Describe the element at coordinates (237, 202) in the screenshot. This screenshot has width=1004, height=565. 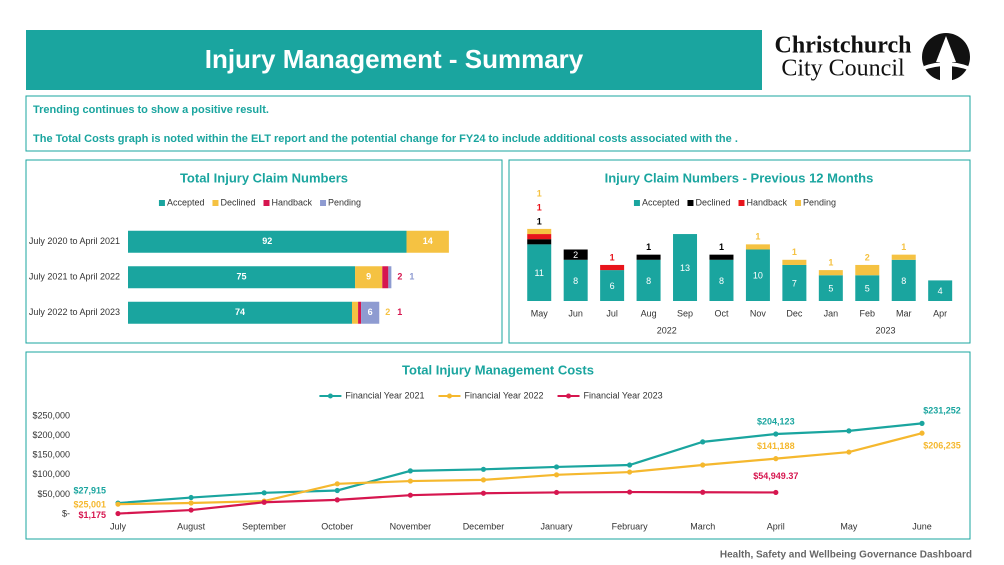
I see `legend-label: Declined` at that location.